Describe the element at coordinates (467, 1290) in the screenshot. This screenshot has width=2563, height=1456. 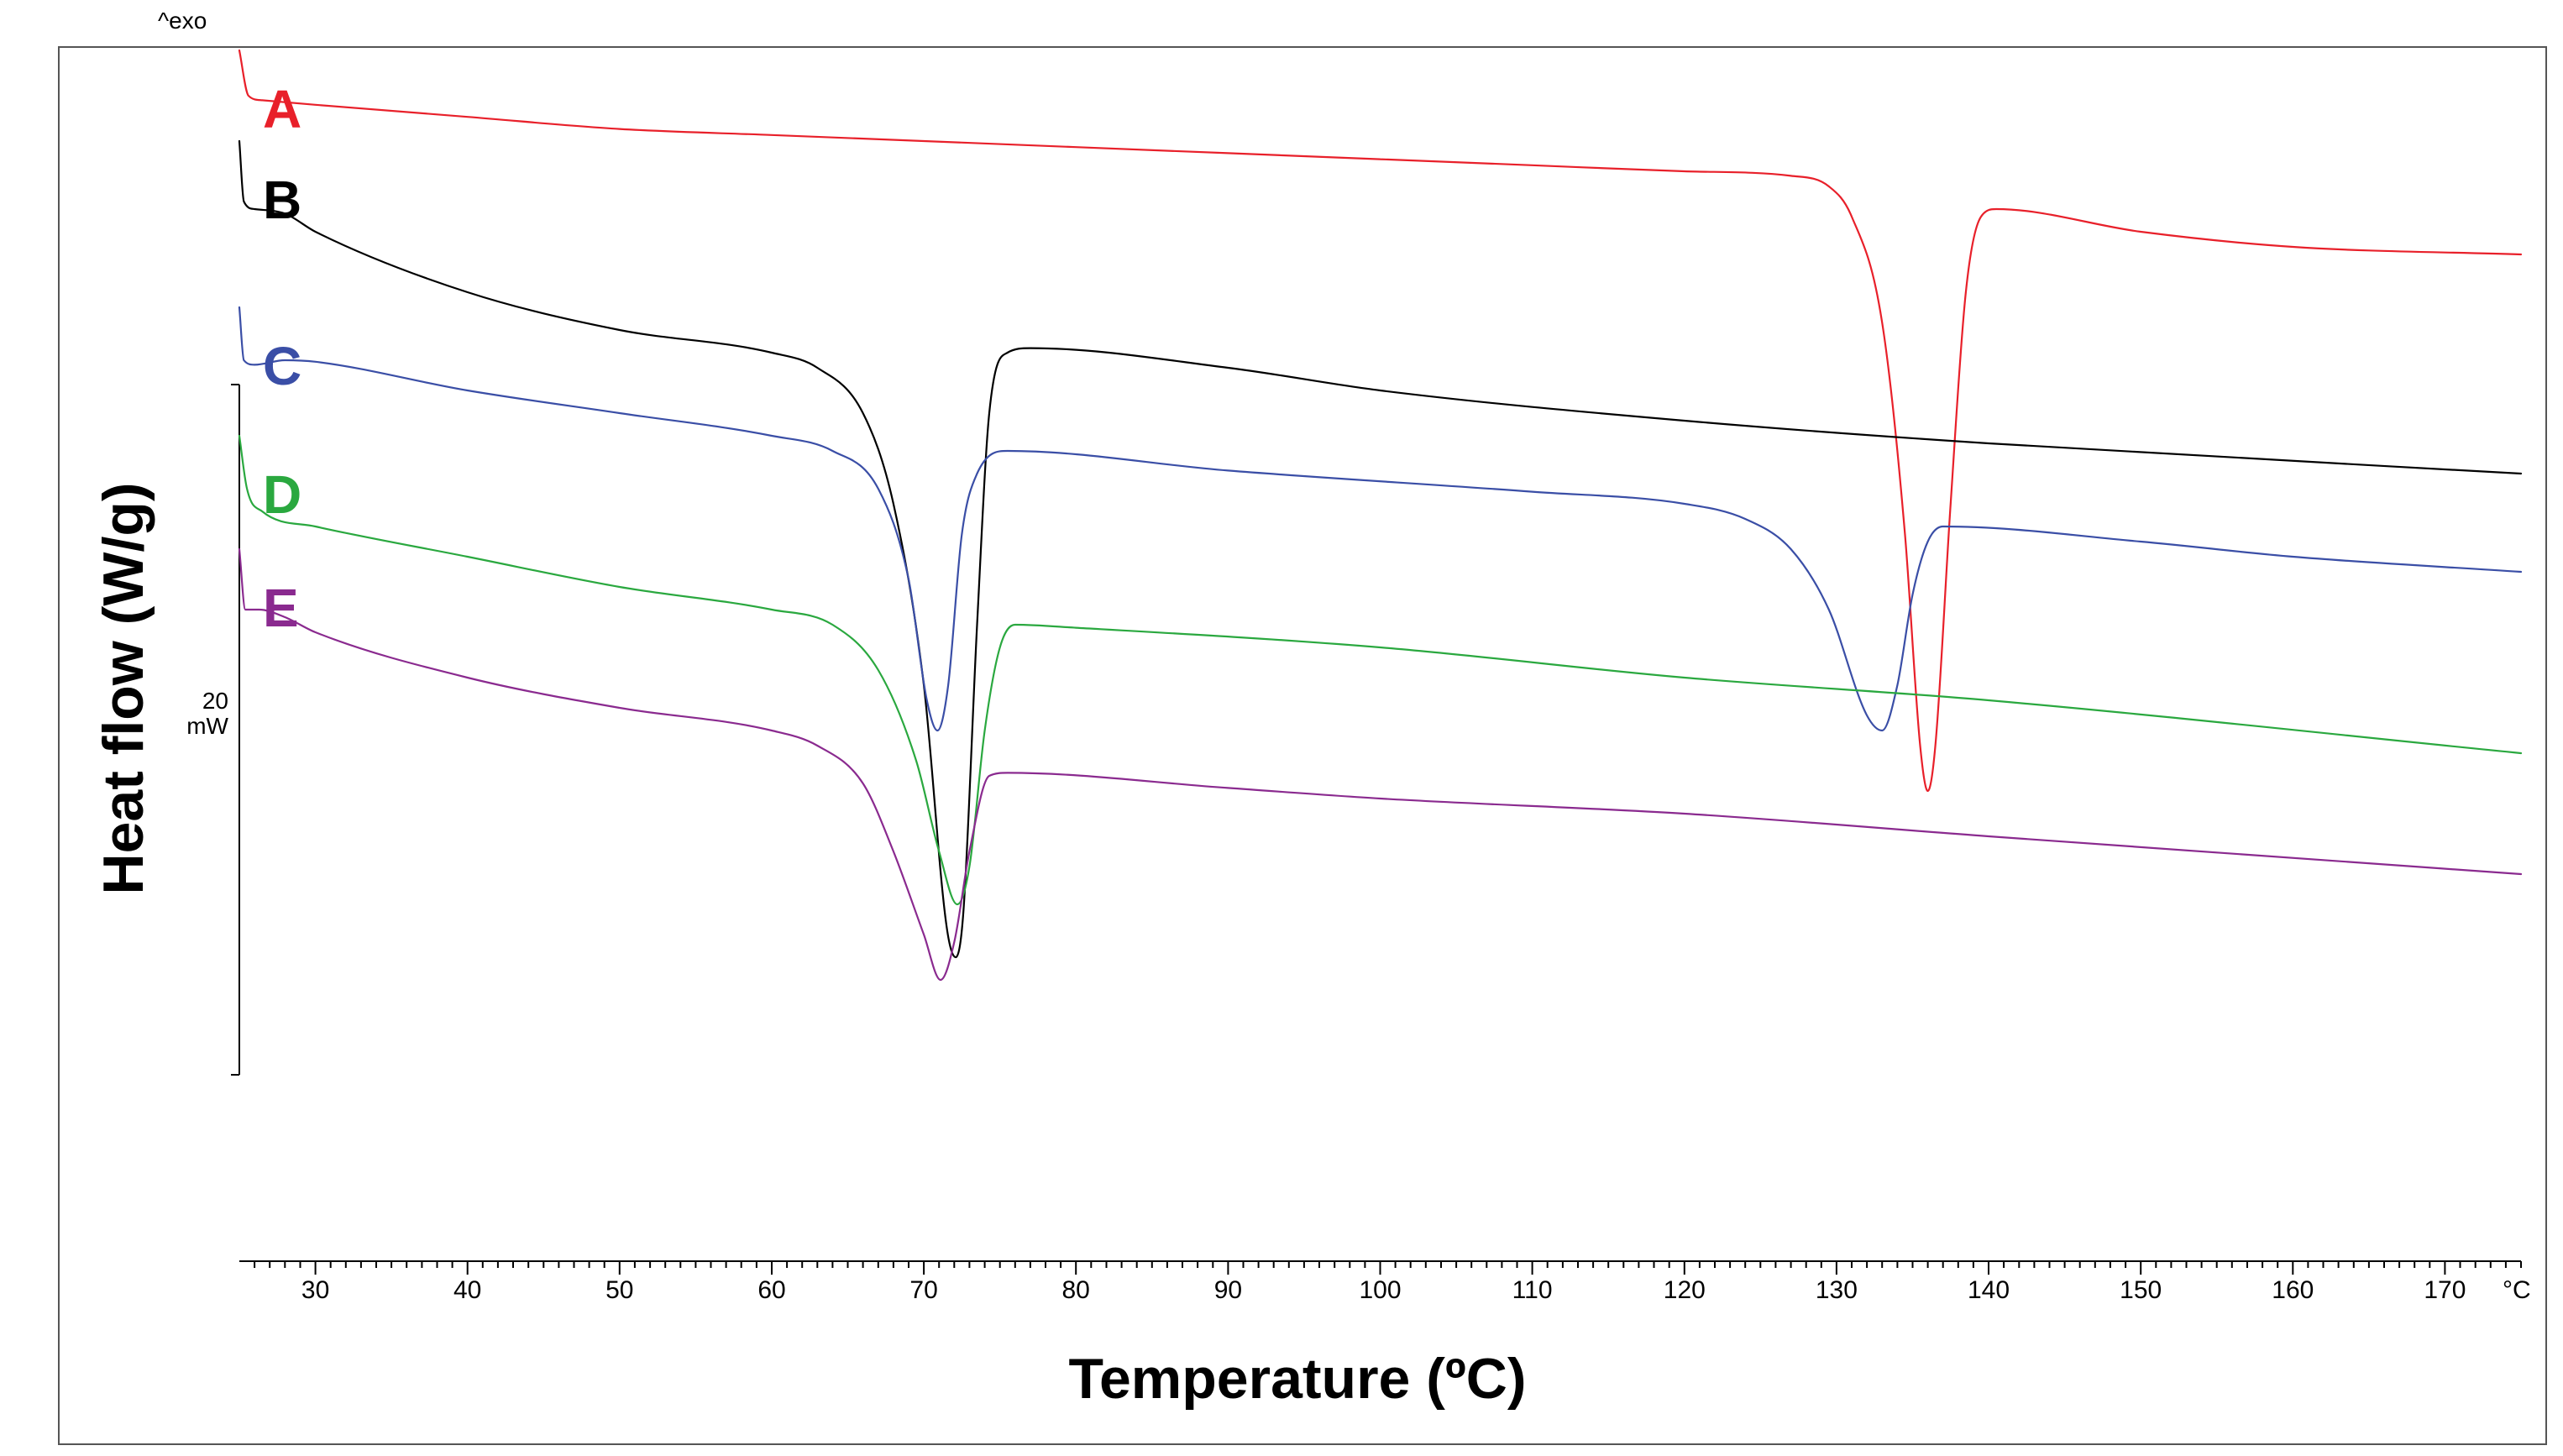
I see `x-tick-label: 40` at that location.